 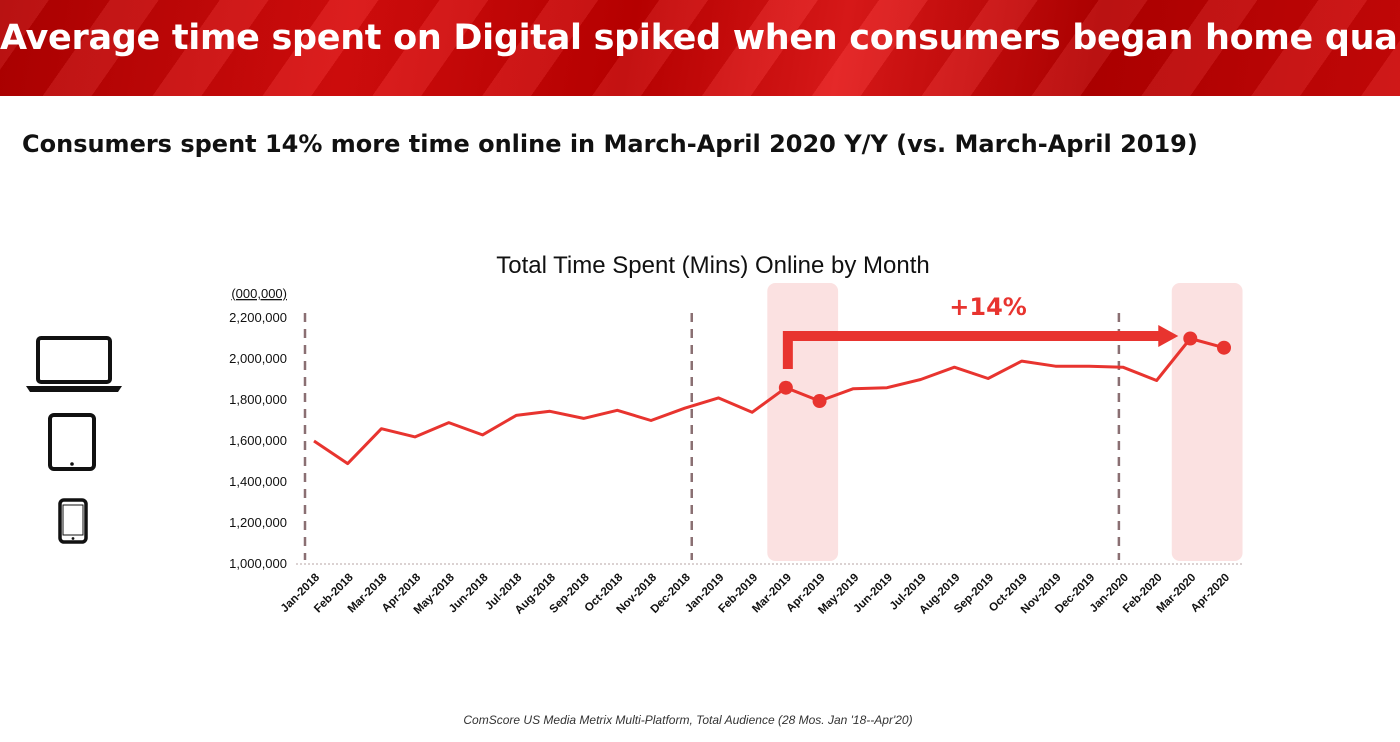 What do you see at coordinates (258, 440) in the screenshot?
I see `y-tick-label: 1,600,000` at bounding box center [258, 440].